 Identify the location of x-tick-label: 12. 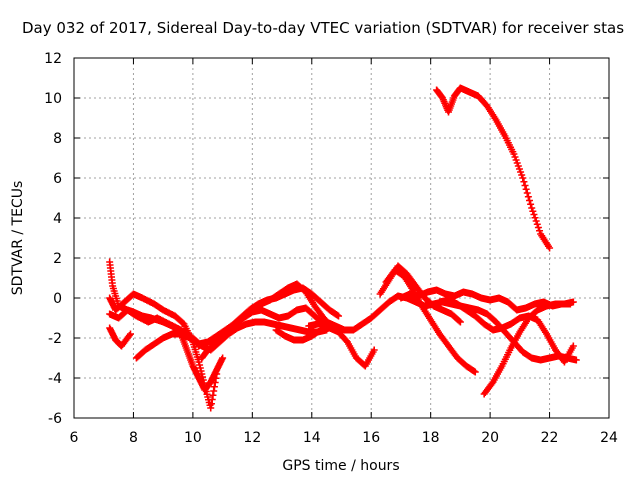
(252, 438).